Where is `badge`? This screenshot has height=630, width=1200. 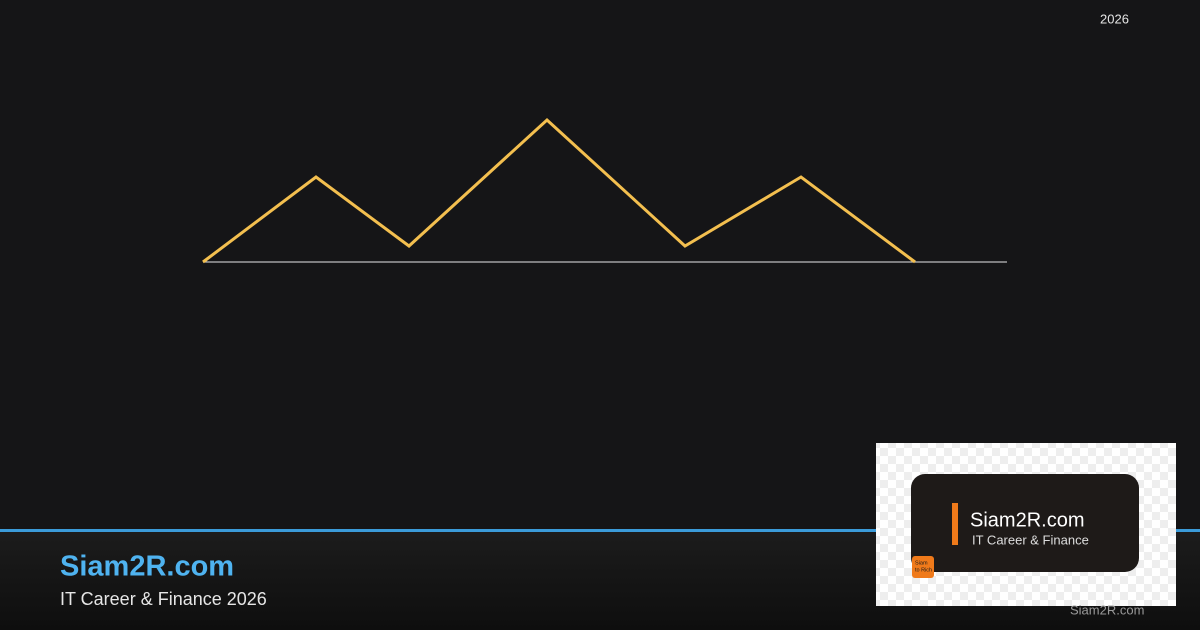 badge is located at coordinates (1025, 523).